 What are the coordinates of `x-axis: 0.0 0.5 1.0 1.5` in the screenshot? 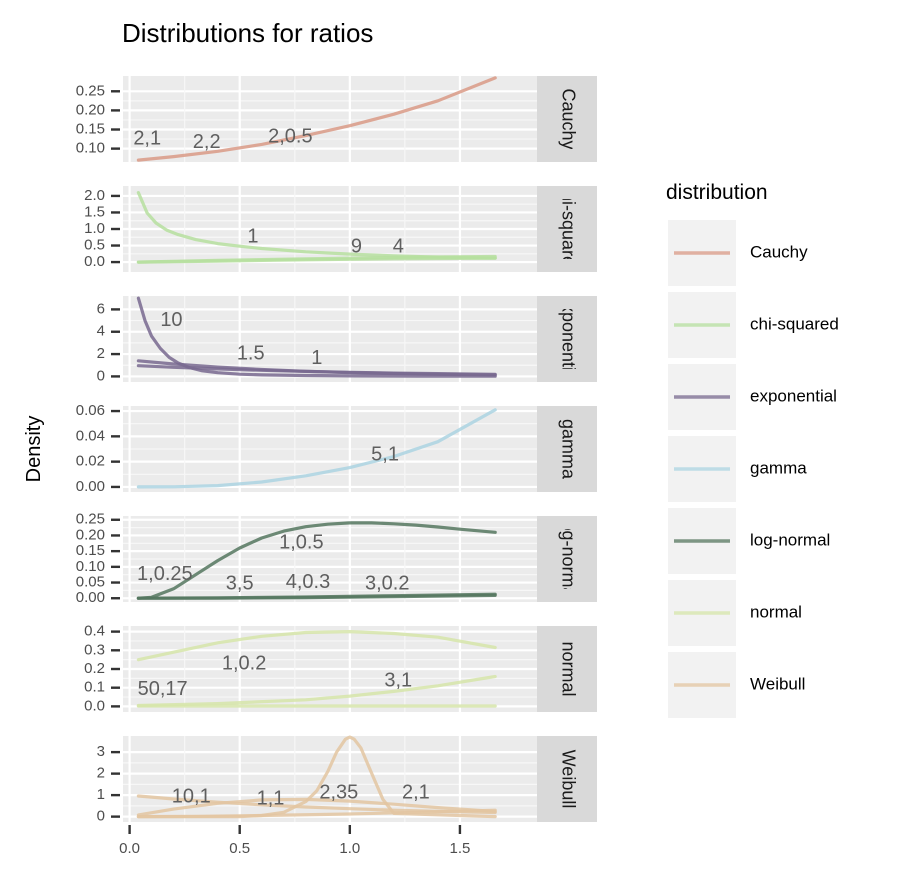 It's located at (294, 841).